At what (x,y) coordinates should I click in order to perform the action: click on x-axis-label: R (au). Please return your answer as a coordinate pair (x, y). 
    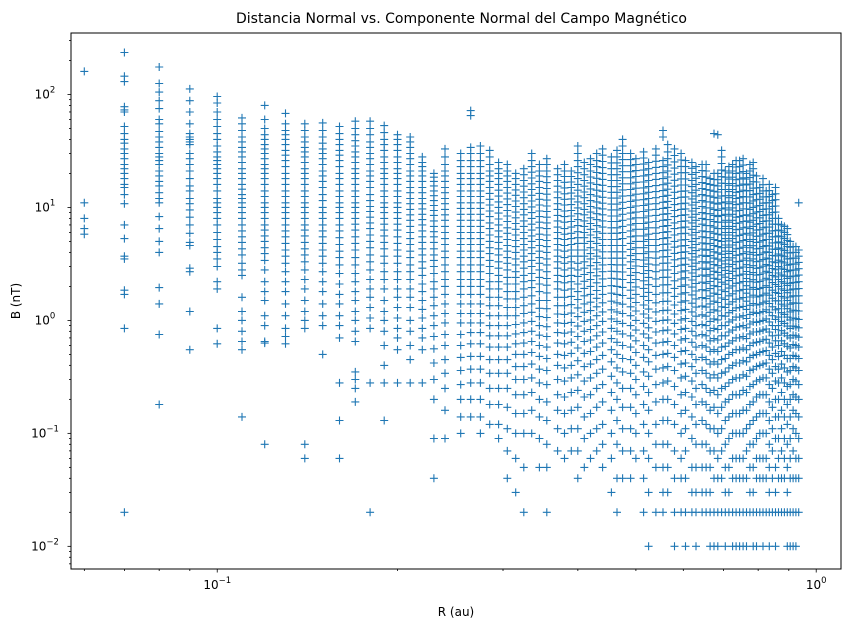
    Looking at the image, I should click on (456, 612).